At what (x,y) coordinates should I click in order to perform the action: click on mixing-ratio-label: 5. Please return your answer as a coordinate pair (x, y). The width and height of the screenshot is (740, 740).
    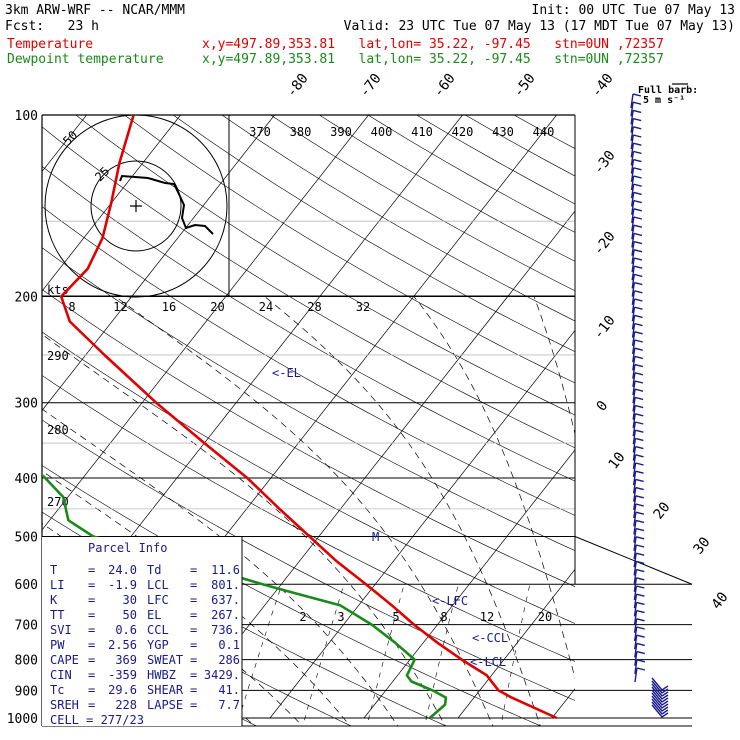
    Looking at the image, I should click on (395, 617).